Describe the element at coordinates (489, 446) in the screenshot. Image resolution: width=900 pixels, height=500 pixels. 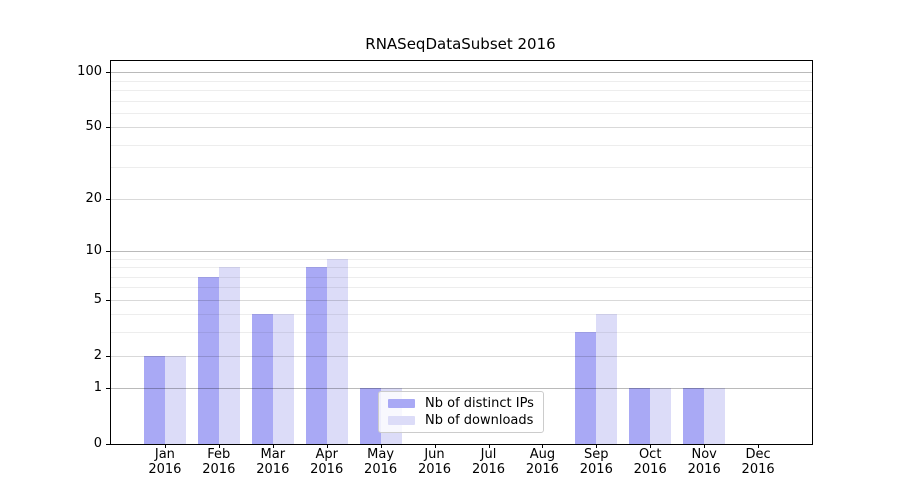
I see `x-tick-mark-jul` at that location.